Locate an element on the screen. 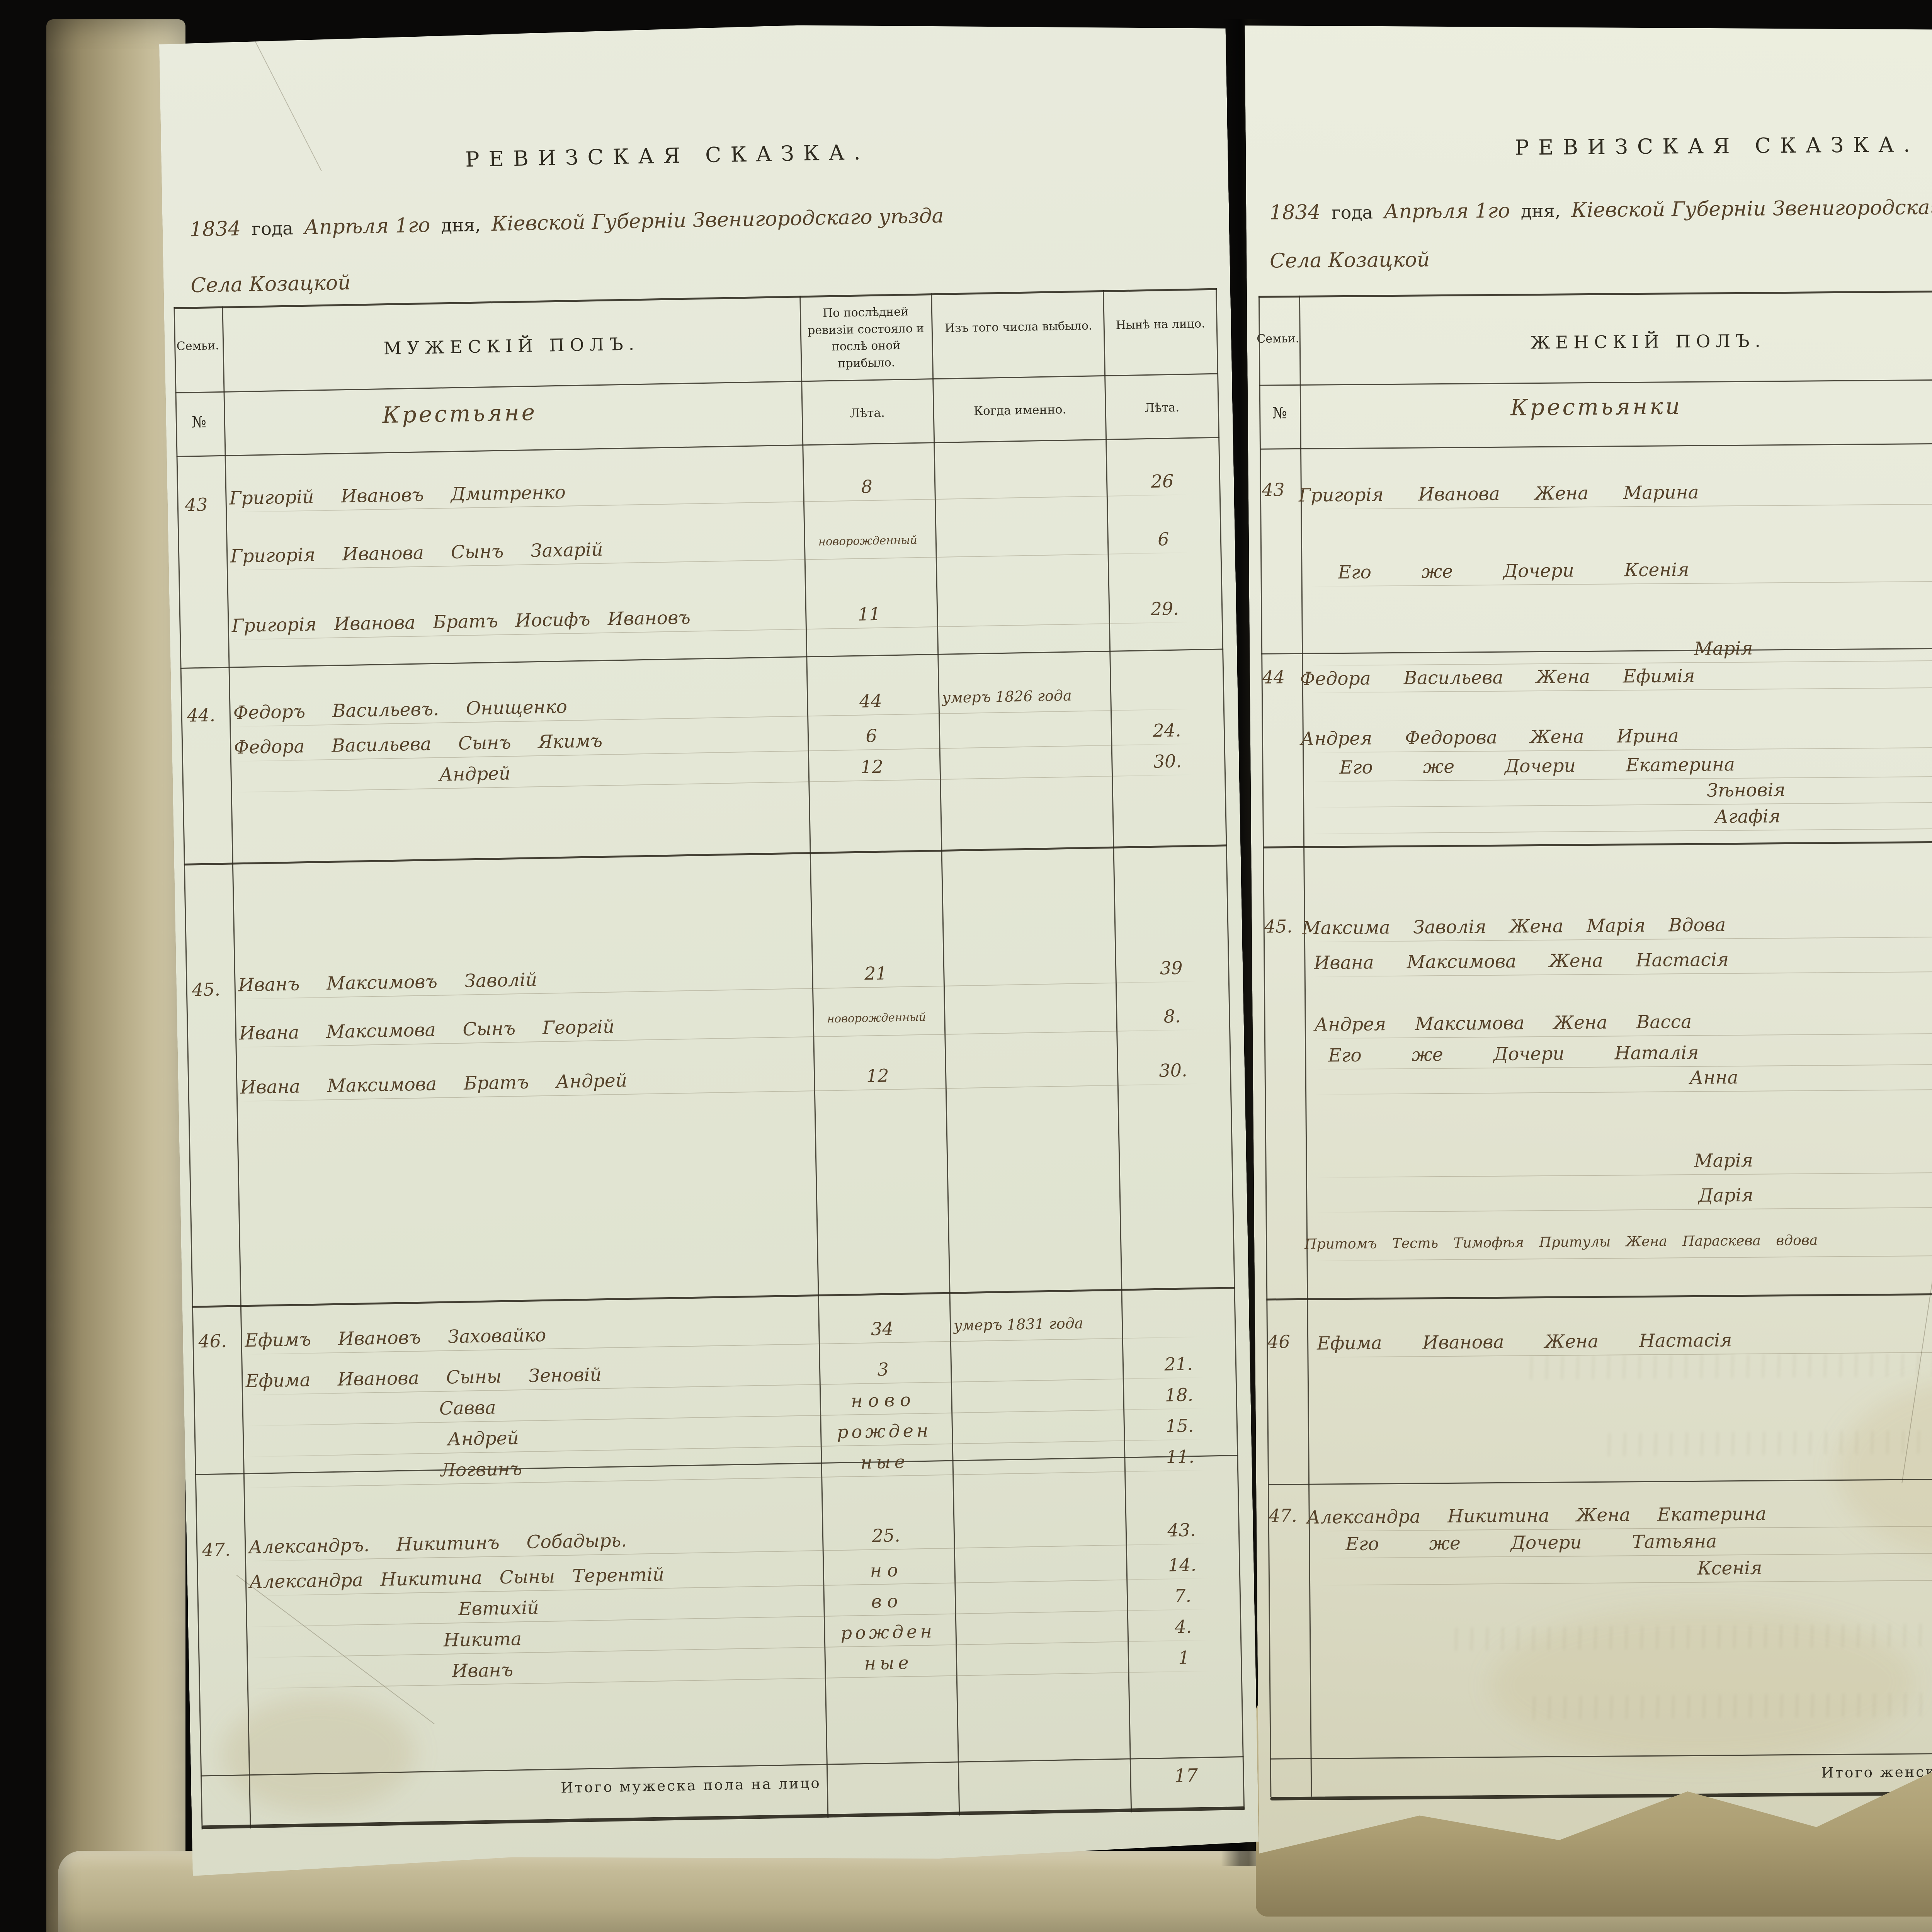  record-line: Ефима Иванова Жена Настасія 49. is located at coordinates (1594, 1345).